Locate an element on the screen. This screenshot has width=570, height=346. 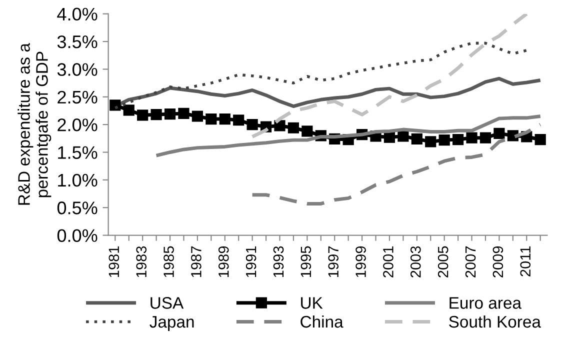
legend-label: China is located at coordinates (322, 321).